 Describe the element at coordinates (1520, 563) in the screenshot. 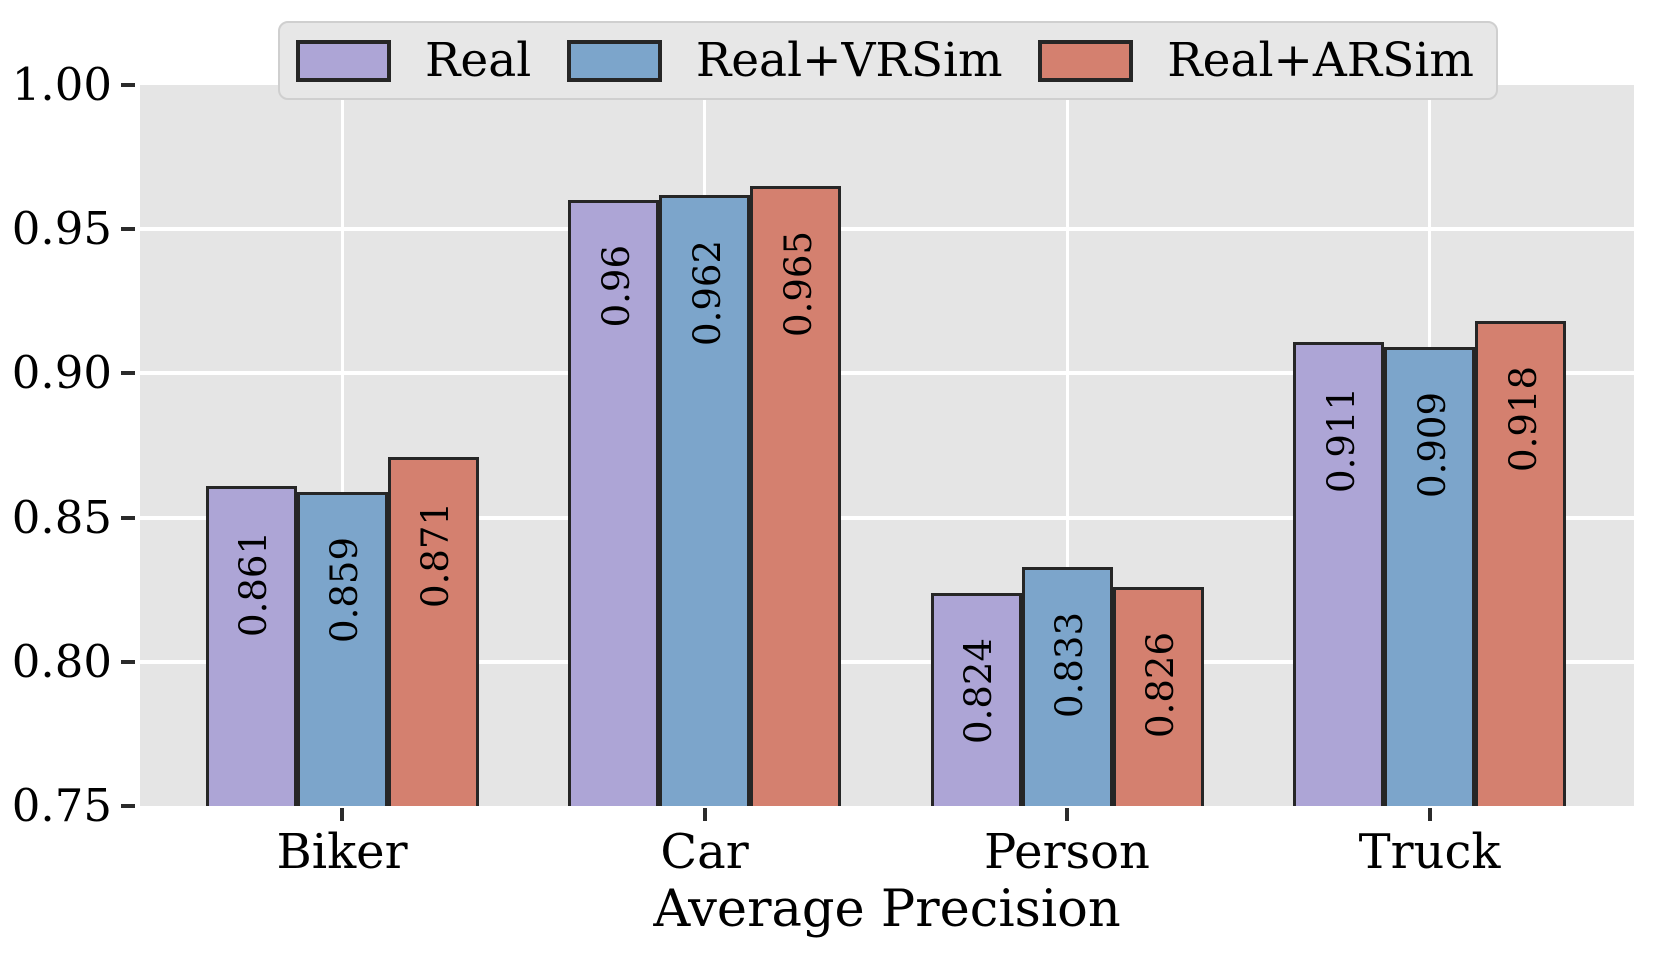

I see `bar-truck-real-arsim: 0.918` at that location.